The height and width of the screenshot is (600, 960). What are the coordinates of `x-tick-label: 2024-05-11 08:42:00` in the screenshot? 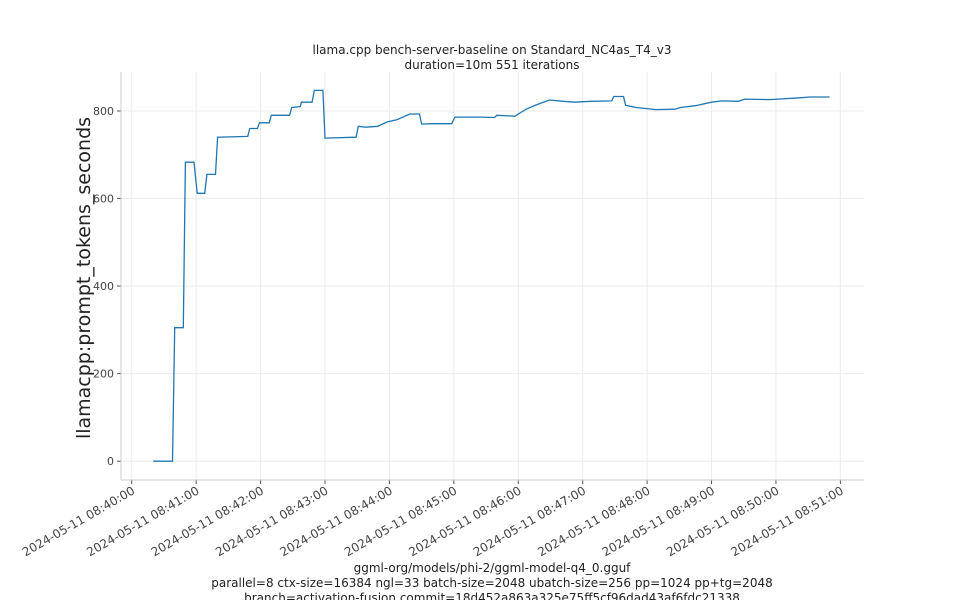 It's located at (207, 521).